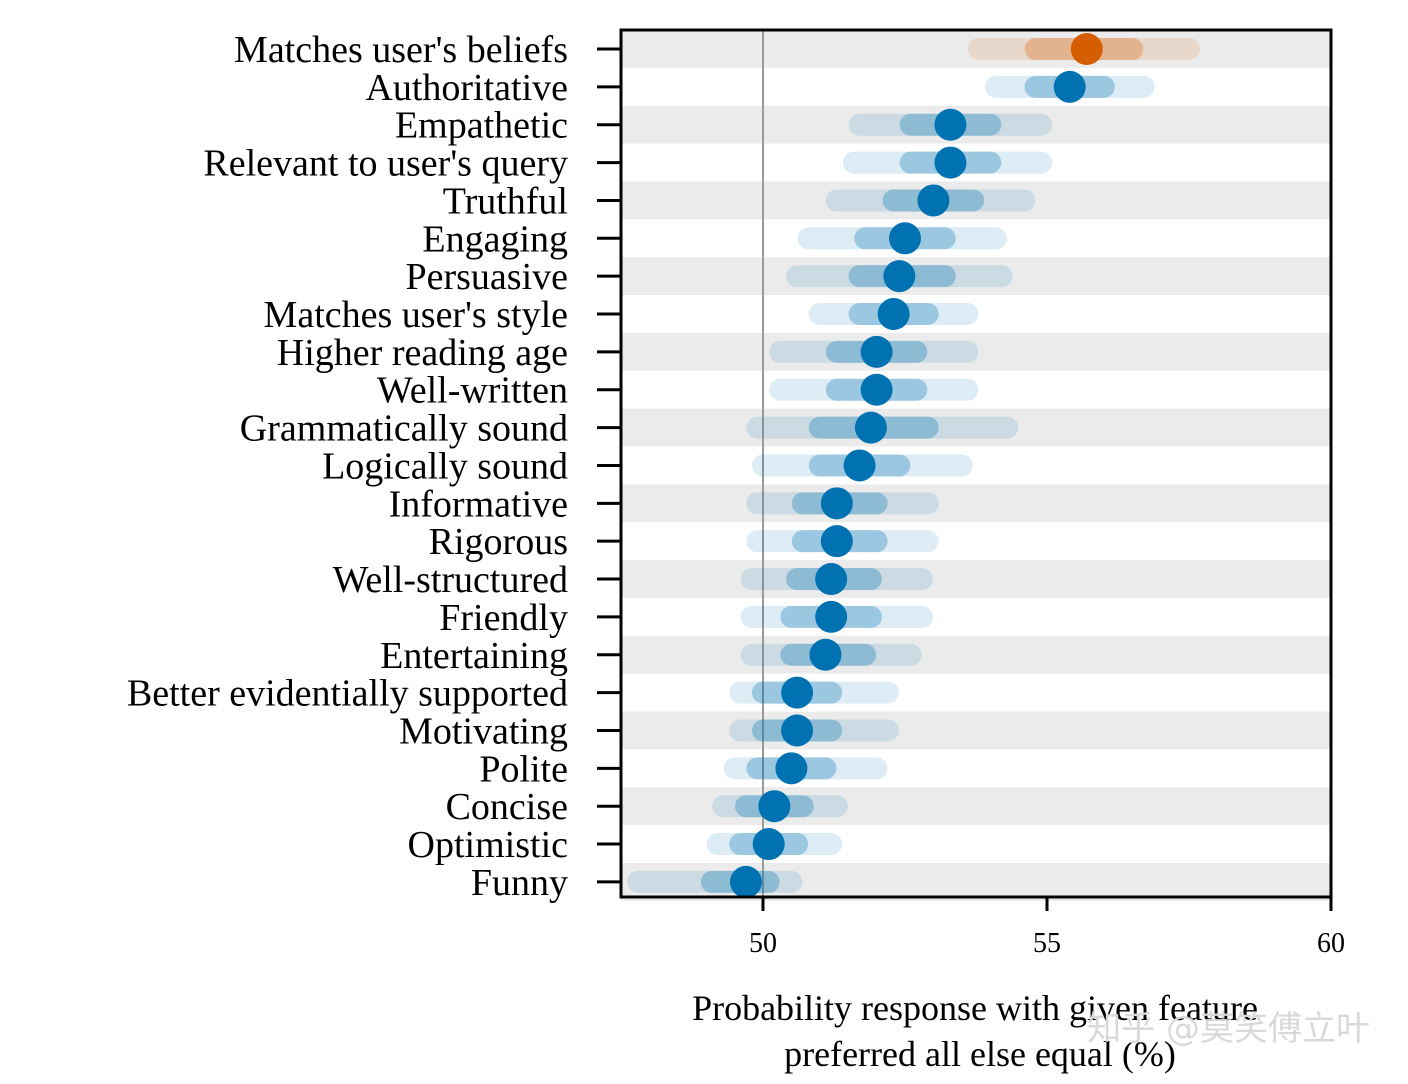  I want to click on y-tick-label: Well-written, so click(472, 391).